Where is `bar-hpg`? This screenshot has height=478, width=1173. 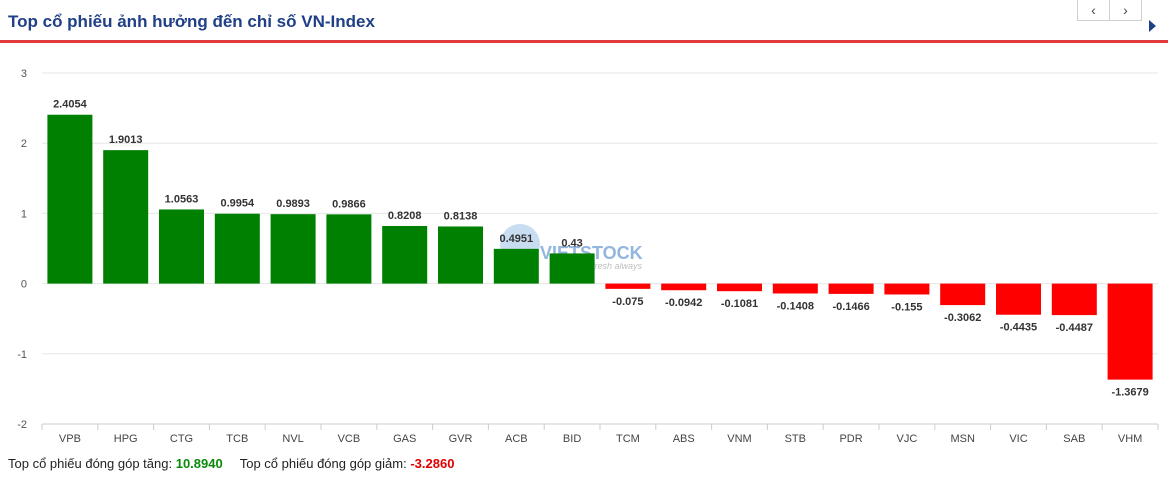
bar-hpg is located at coordinates (126, 217).